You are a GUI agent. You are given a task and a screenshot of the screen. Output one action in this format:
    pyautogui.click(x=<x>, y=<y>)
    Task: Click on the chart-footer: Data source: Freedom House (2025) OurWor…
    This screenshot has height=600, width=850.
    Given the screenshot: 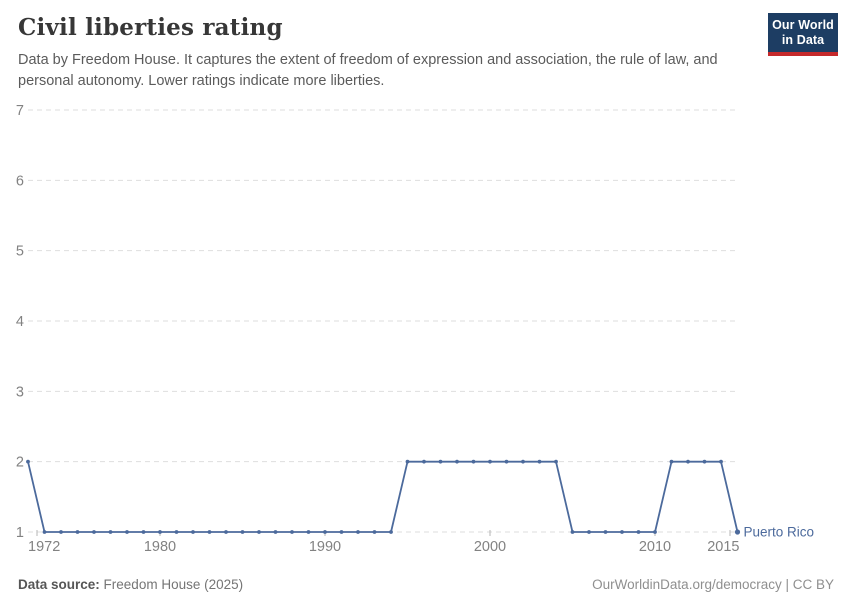 What is the action you would take?
    pyautogui.click(x=425, y=584)
    